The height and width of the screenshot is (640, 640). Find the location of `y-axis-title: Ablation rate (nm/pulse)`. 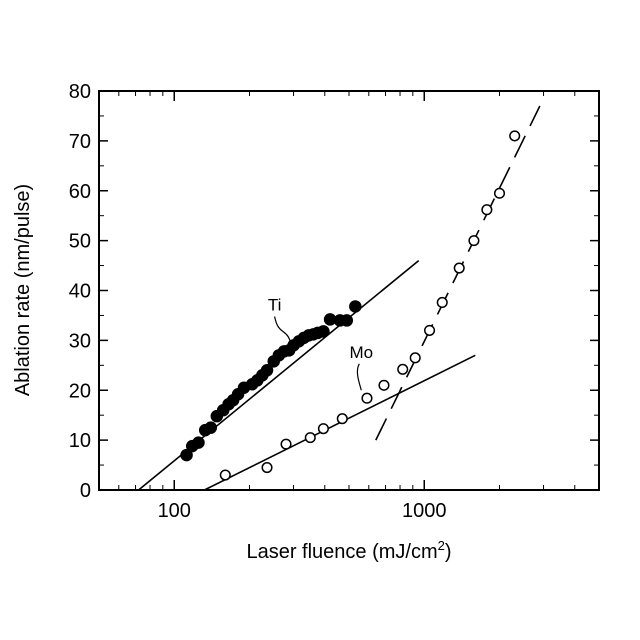

y-axis-title: Ablation rate (nm/pulse) is located at coordinates (23, 290).